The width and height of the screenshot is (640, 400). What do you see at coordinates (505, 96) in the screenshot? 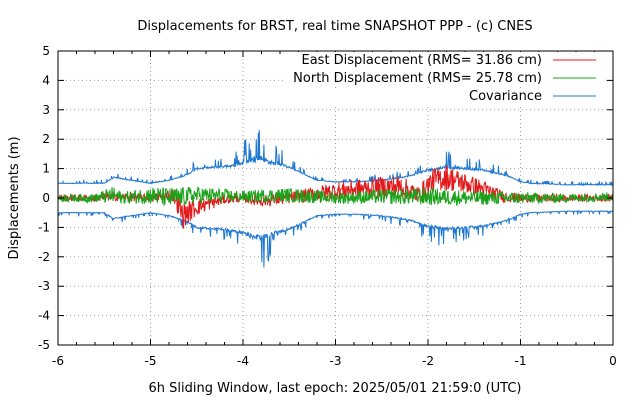
I see `legend-entry-covariance: Covariance` at bounding box center [505, 96].